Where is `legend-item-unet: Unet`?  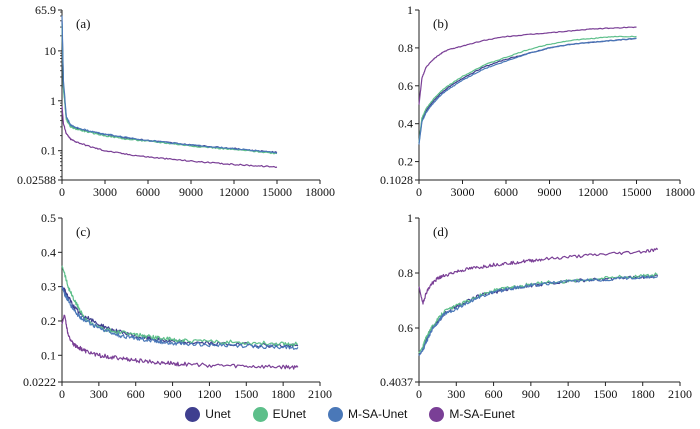 legend-item-unet: Unet is located at coordinates (208, 414).